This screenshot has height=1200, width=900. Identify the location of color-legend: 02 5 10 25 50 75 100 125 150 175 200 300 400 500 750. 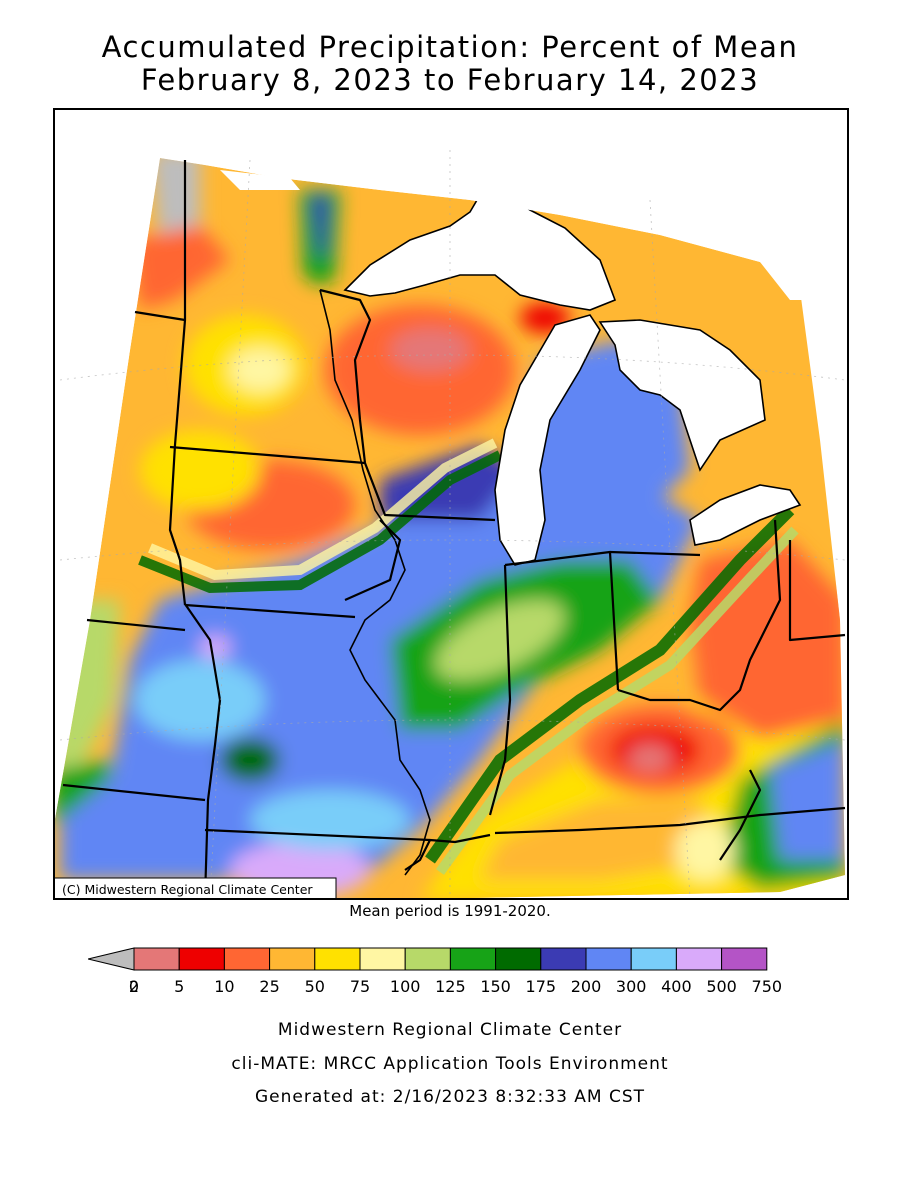
(435, 971).